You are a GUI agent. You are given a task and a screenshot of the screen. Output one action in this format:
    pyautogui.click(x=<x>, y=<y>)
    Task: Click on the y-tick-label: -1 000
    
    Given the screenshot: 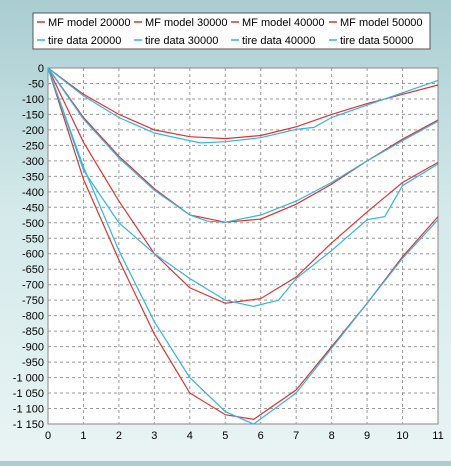 What is the action you would take?
    pyautogui.click(x=28, y=379)
    